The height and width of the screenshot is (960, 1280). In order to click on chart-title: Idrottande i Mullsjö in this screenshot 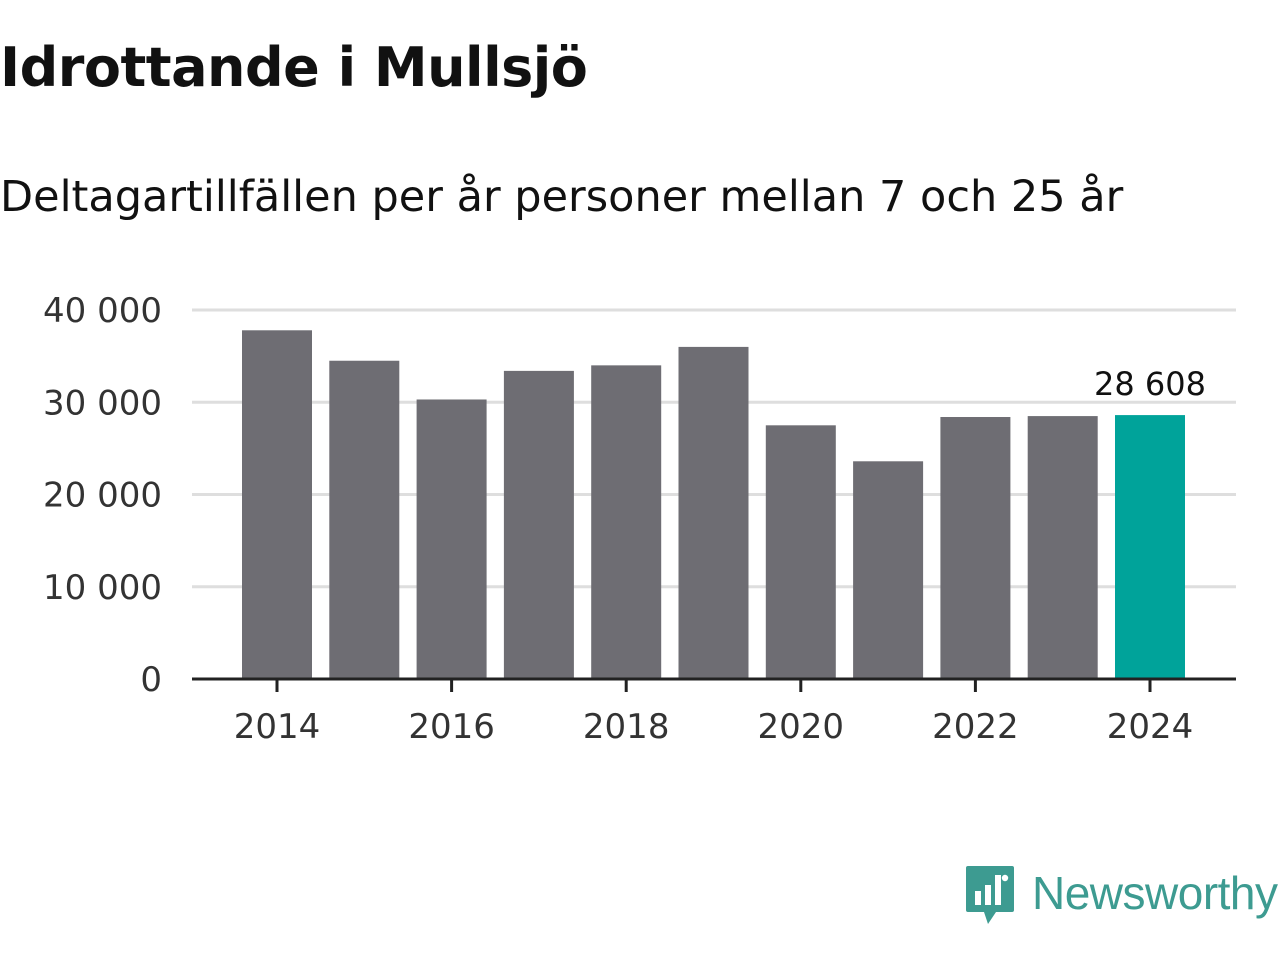, I will do `click(294, 67)`.